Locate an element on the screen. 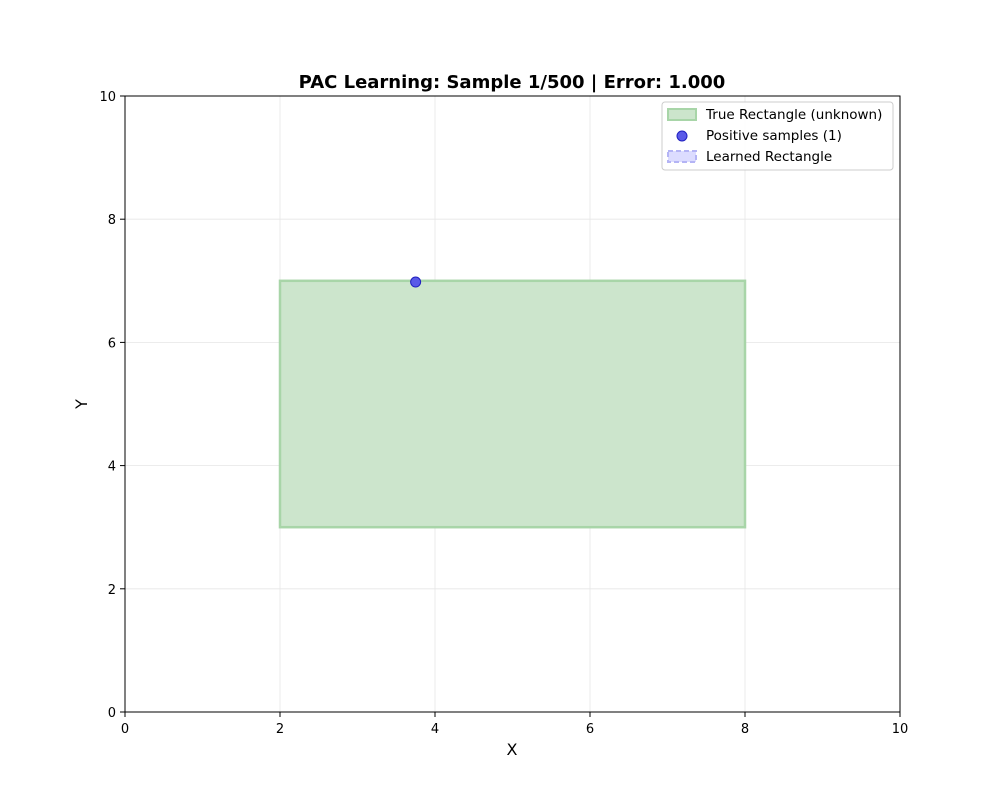  y-axis-label: Y is located at coordinates (81, 404).